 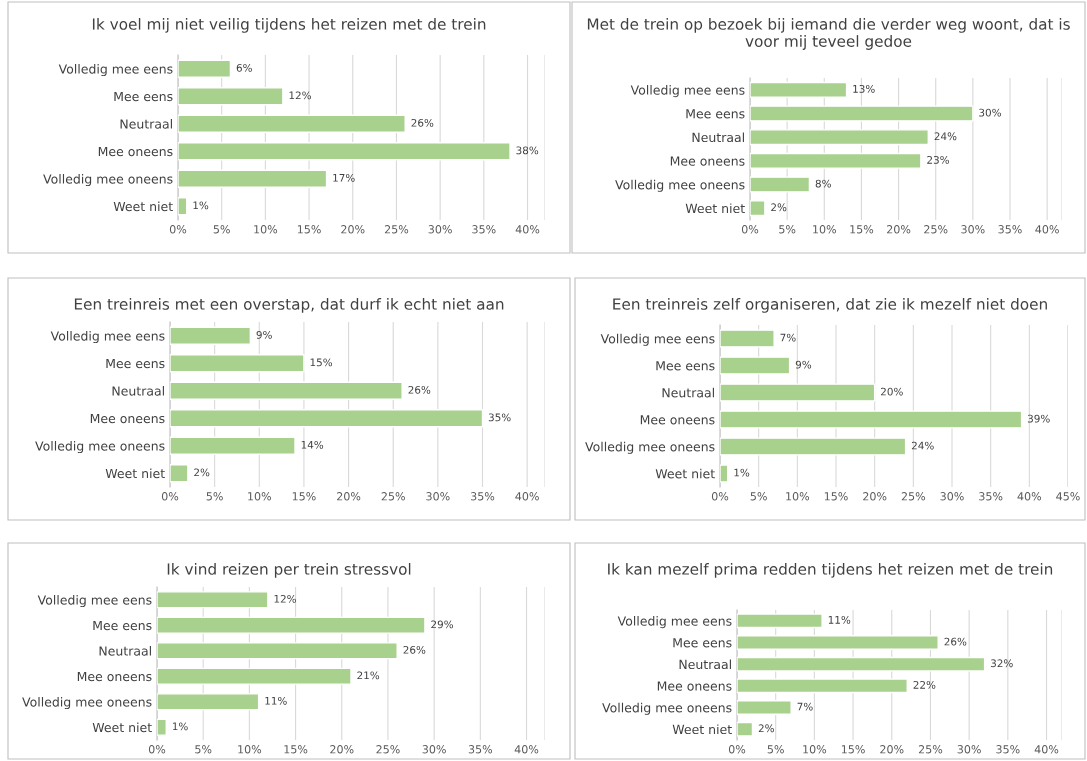 What do you see at coordinates (244, 67) in the screenshot?
I see `data-label: 6%` at bounding box center [244, 67].